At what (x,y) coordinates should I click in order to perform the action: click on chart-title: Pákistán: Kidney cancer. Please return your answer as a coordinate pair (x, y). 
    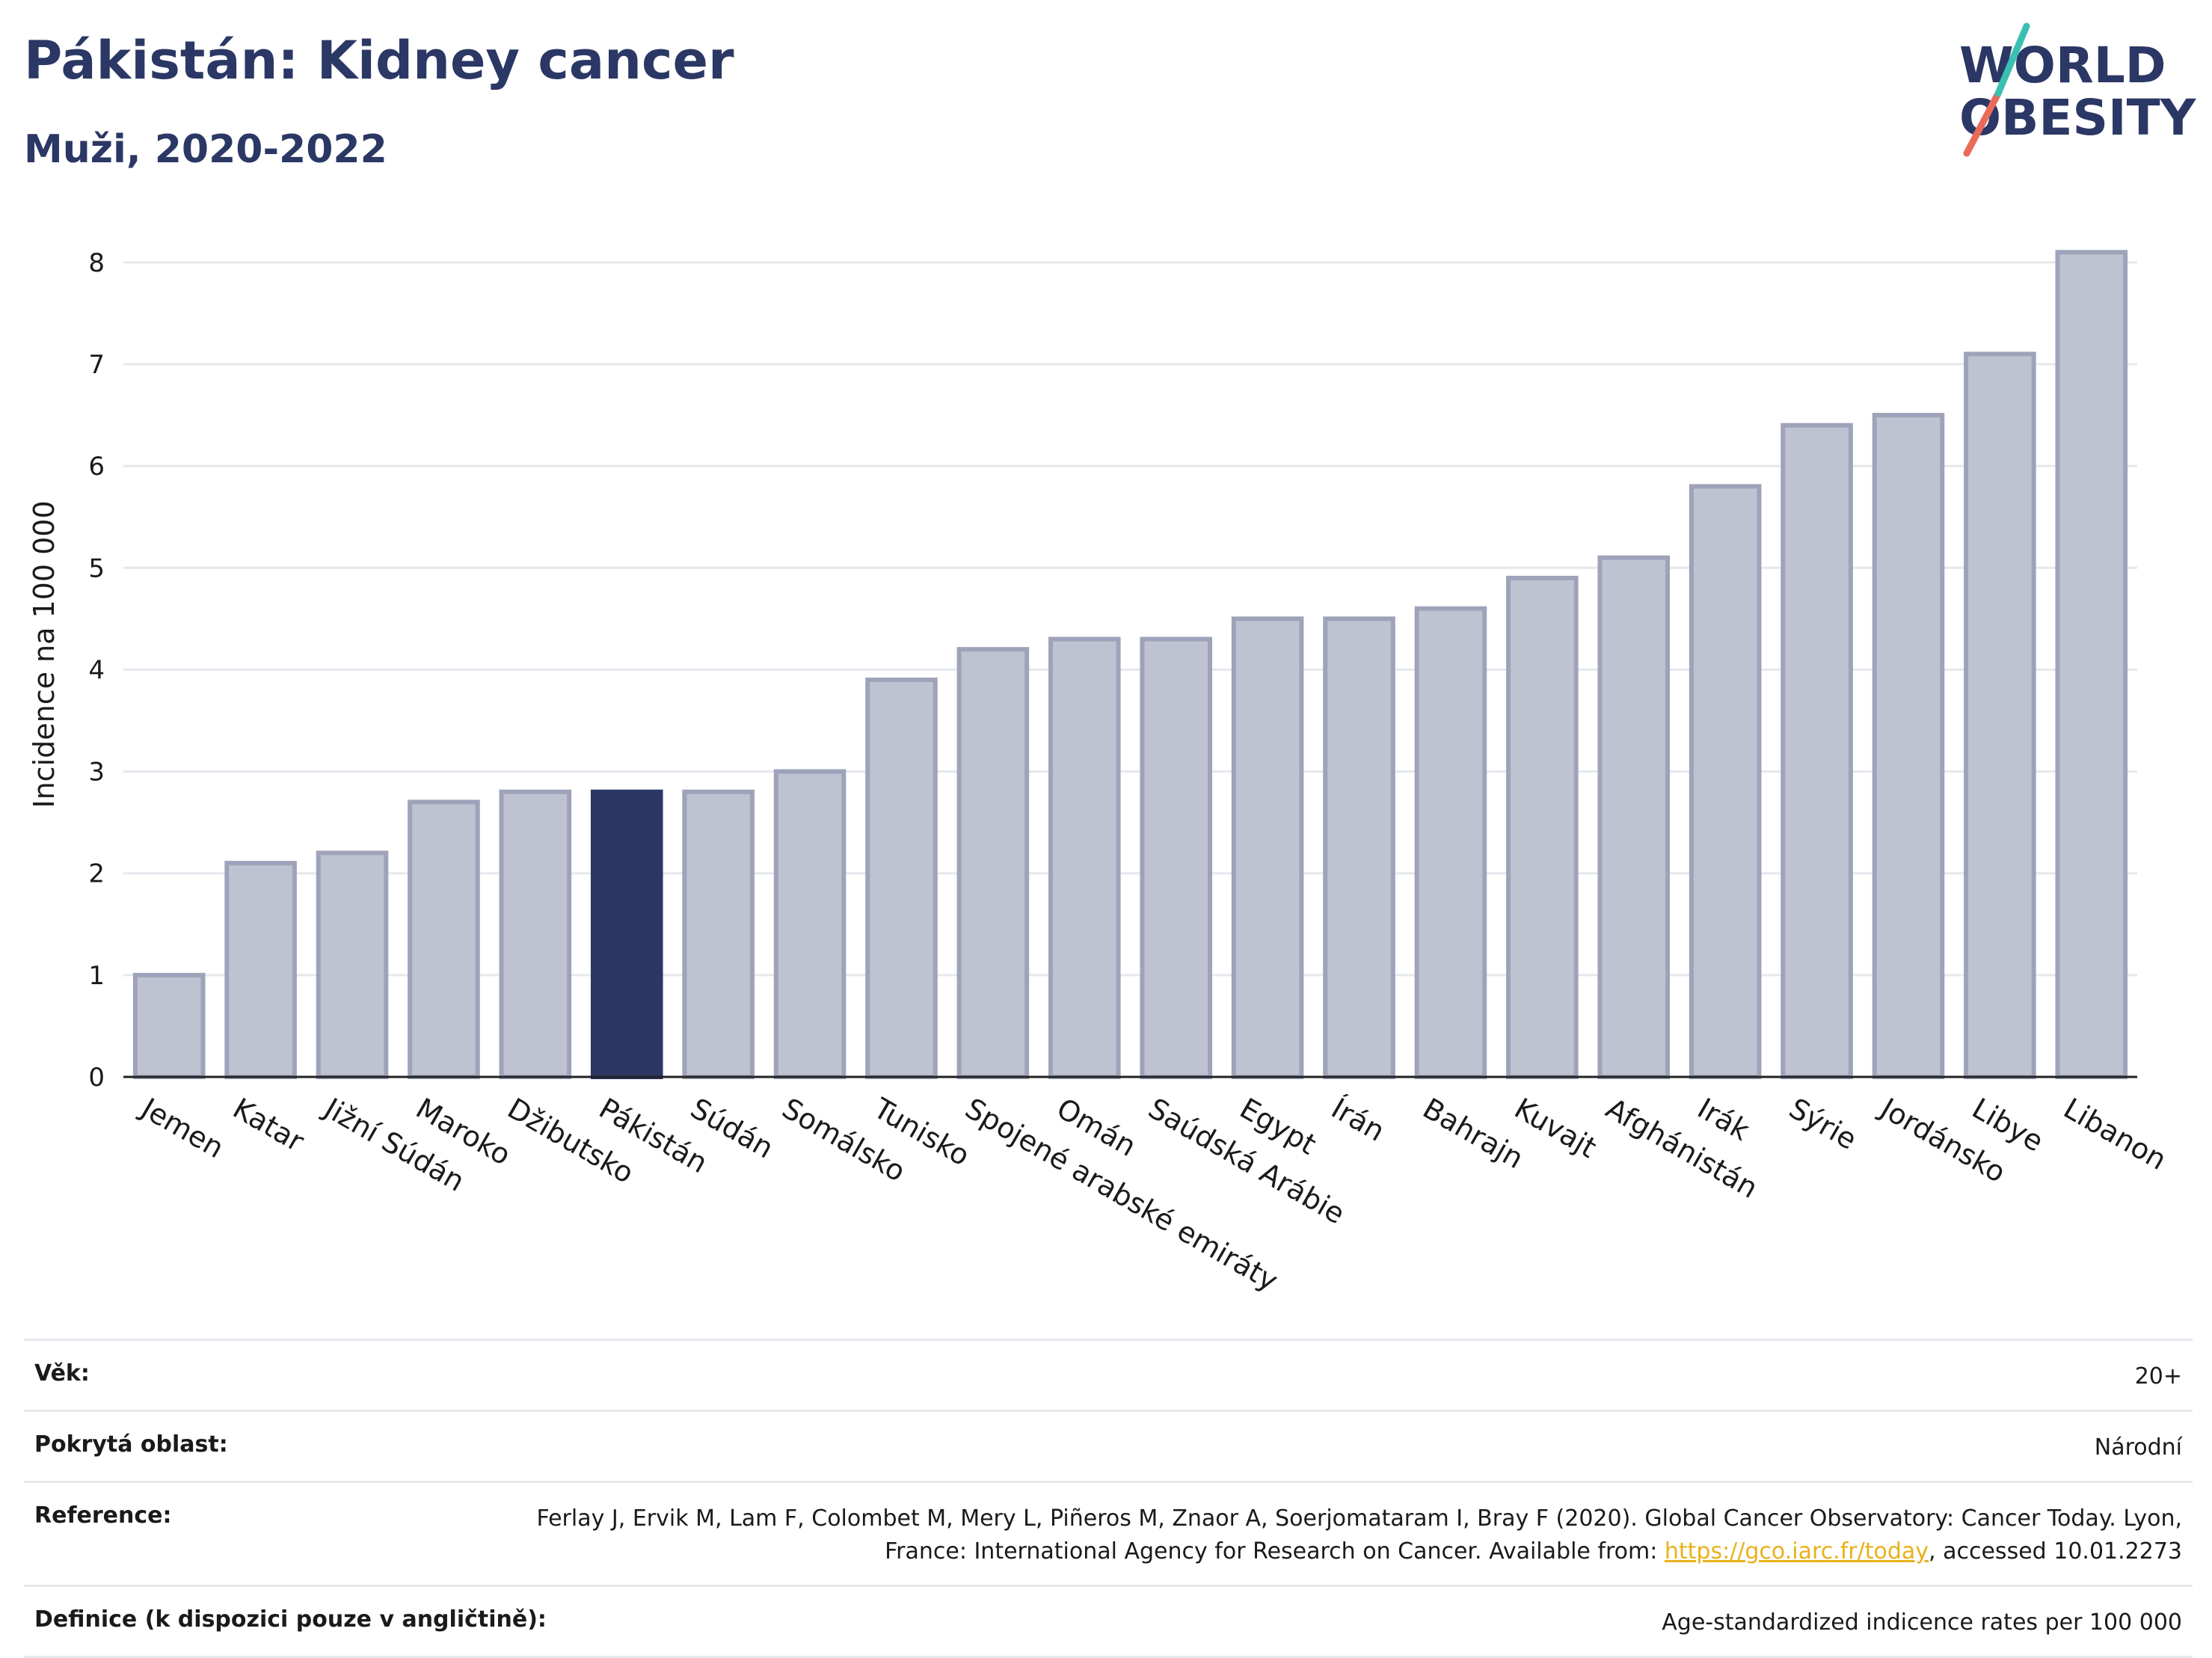
    Looking at the image, I should click on (379, 60).